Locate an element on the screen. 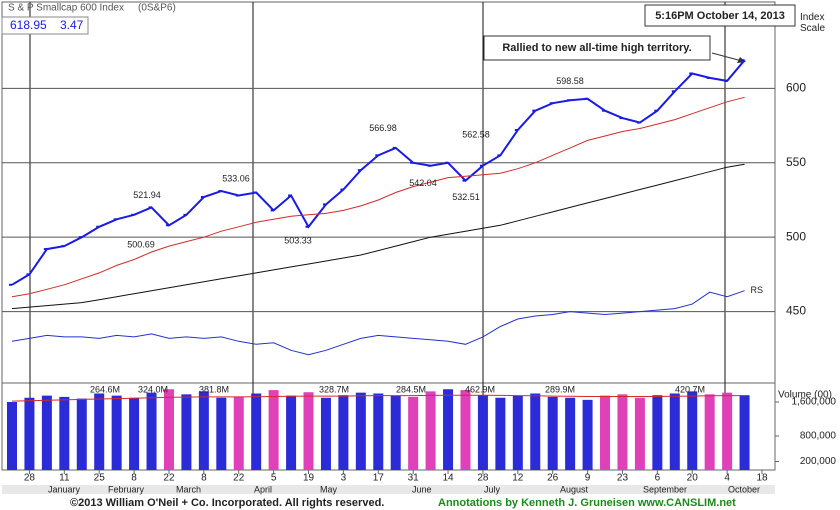  price-label: 542.04 is located at coordinates (423, 183).